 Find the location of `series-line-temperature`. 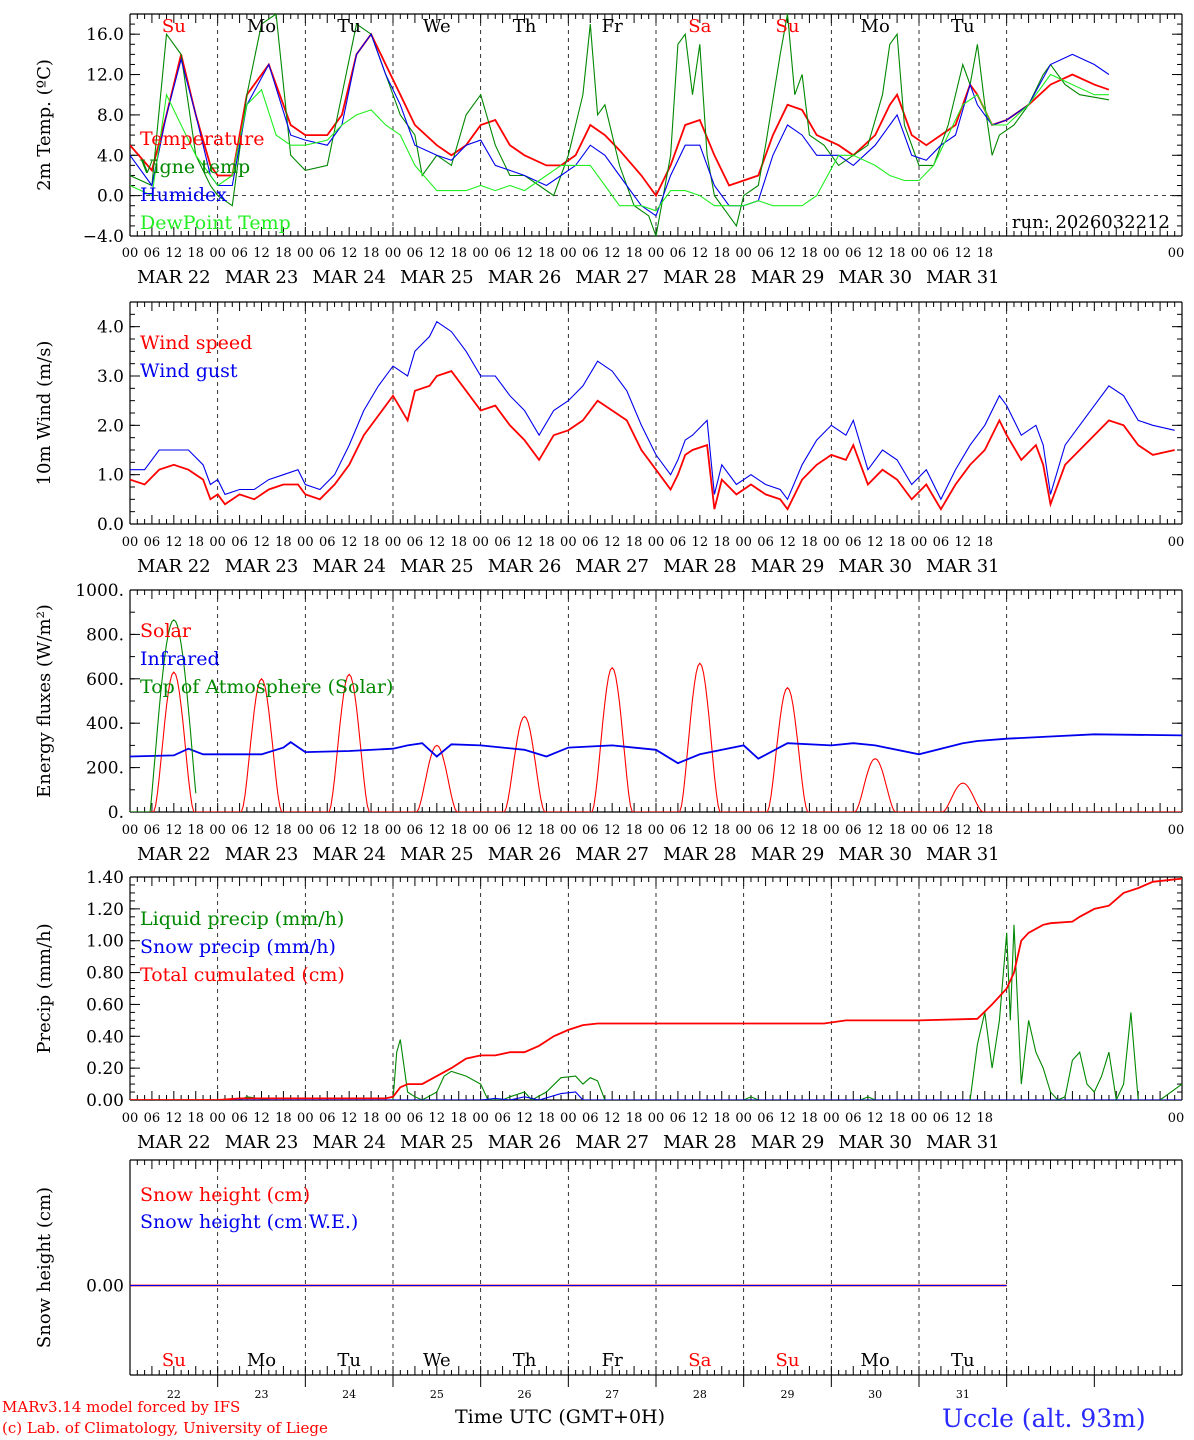

series-line-temperature is located at coordinates (620, 115).